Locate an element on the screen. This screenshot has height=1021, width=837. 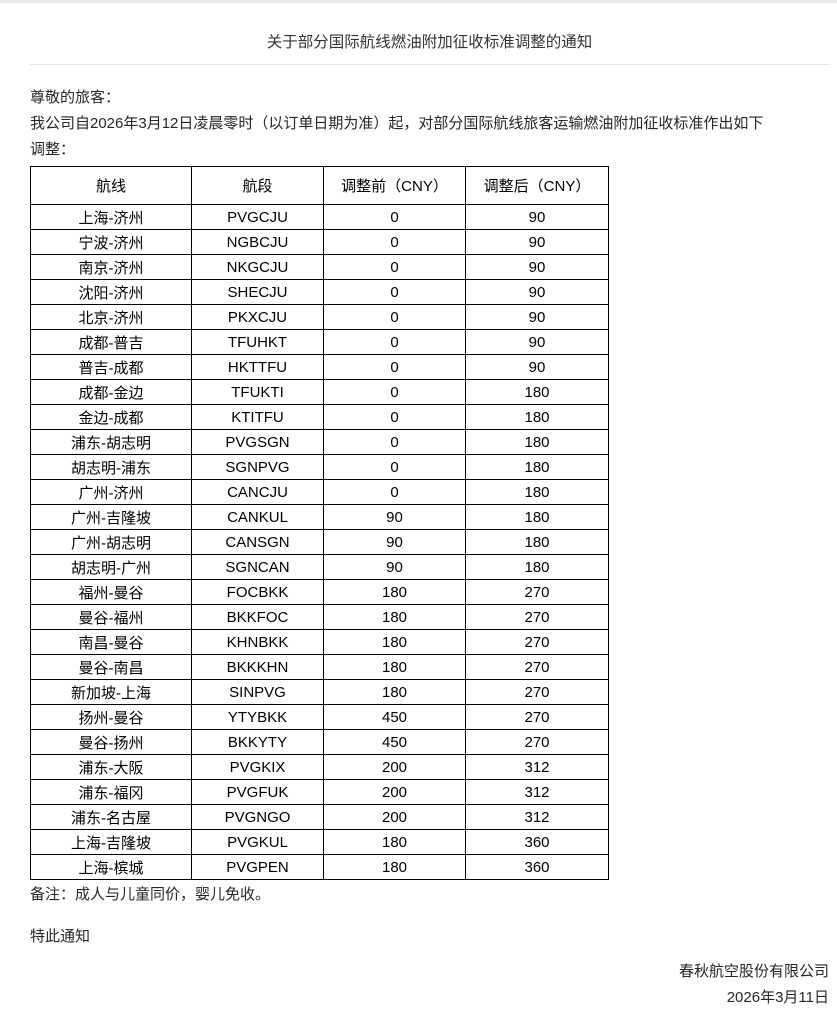
table-row: 沈阳-济州 SHECJU 0 90 is located at coordinates (319, 292).